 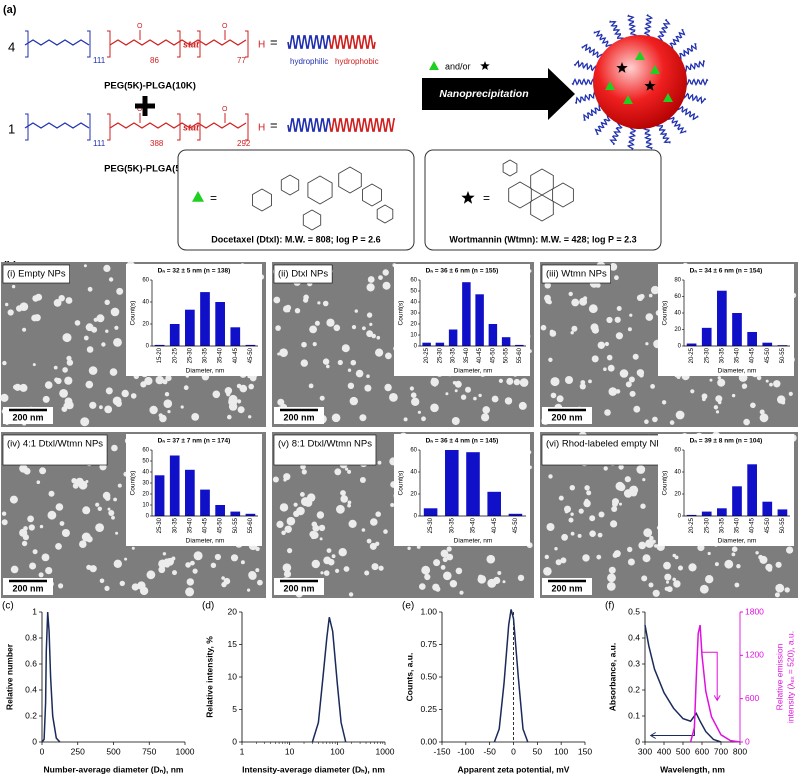 I want to click on docetaxel-icon, so click(x=434, y=65).